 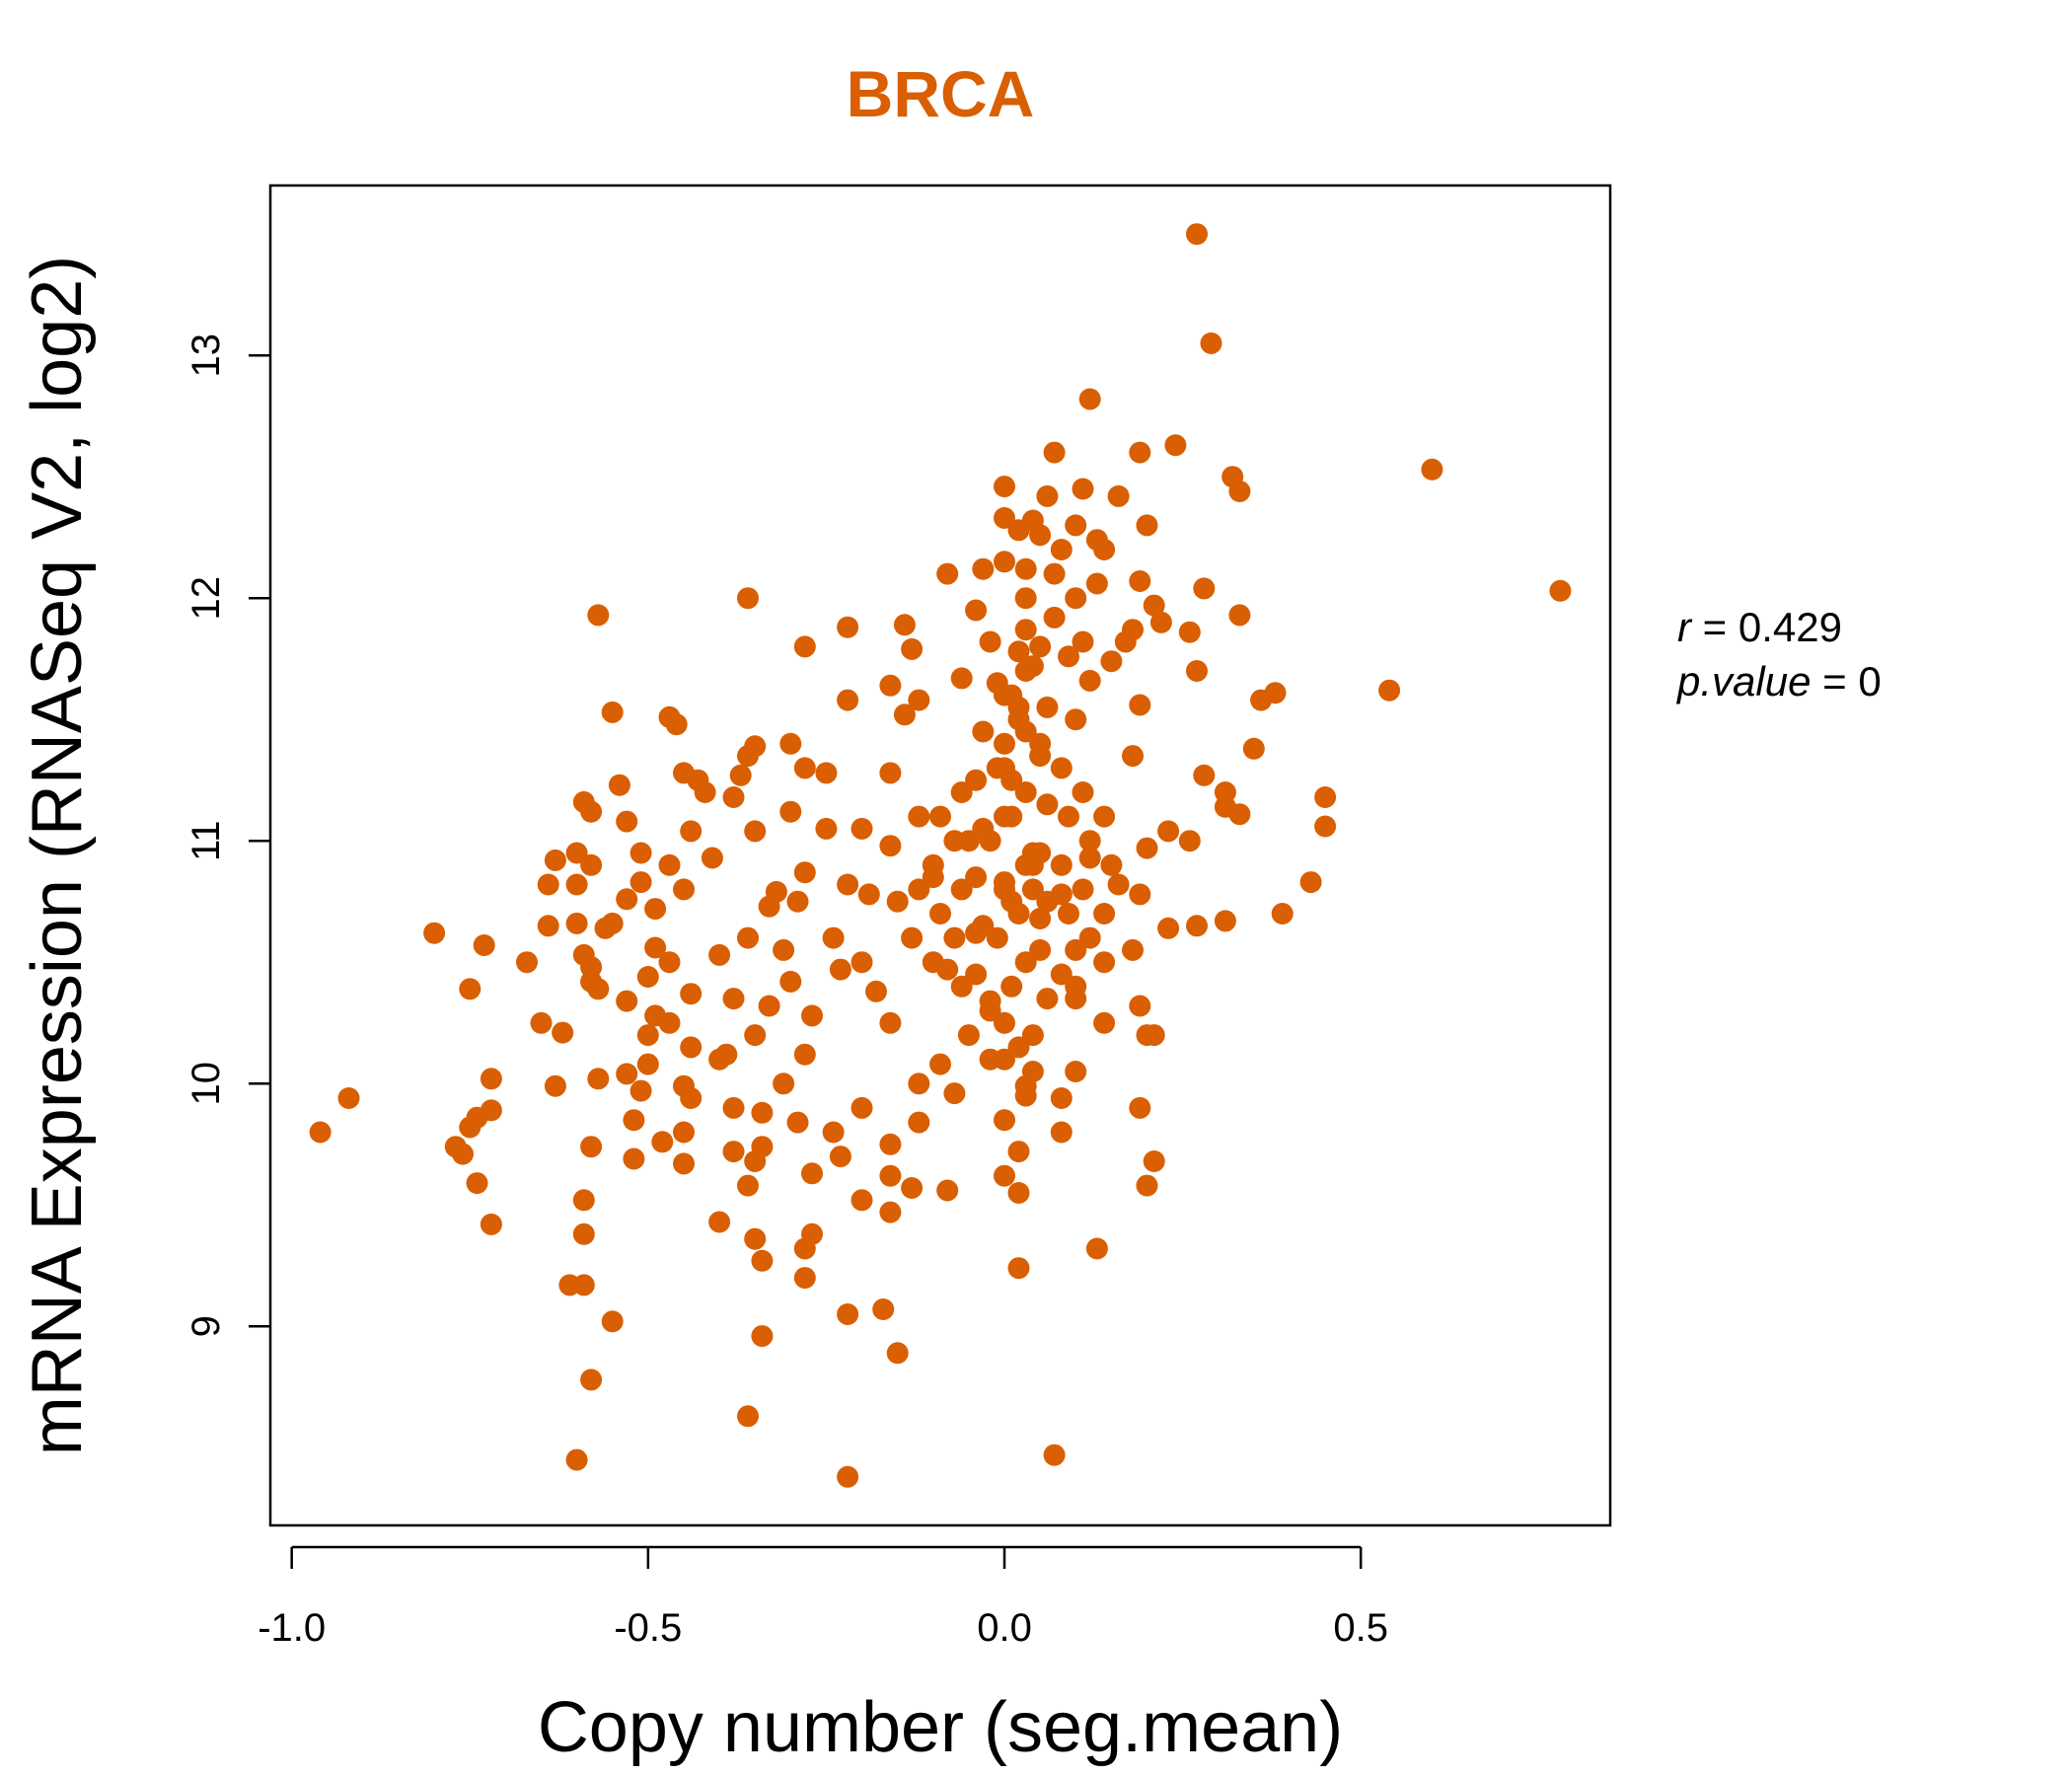 What do you see at coordinates (292, 1628) in the screenshot?
I see `x-tick-label: -1.0` at bounding box center [292, 1628].